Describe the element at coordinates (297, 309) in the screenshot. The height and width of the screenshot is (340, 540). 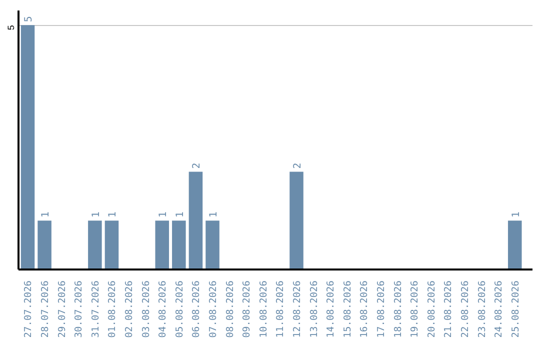
I see `x-tick-label: 12.08.2026` at that location.